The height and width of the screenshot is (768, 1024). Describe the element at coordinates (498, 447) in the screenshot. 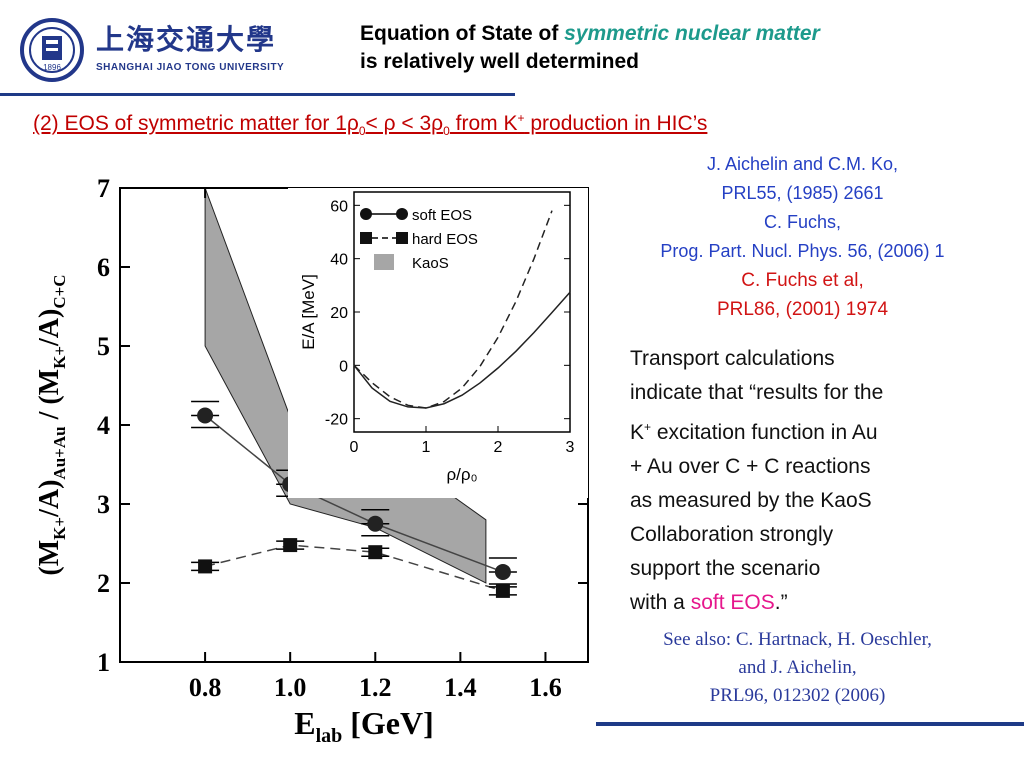

I see `inset-x-tick-label: 2` at that location.